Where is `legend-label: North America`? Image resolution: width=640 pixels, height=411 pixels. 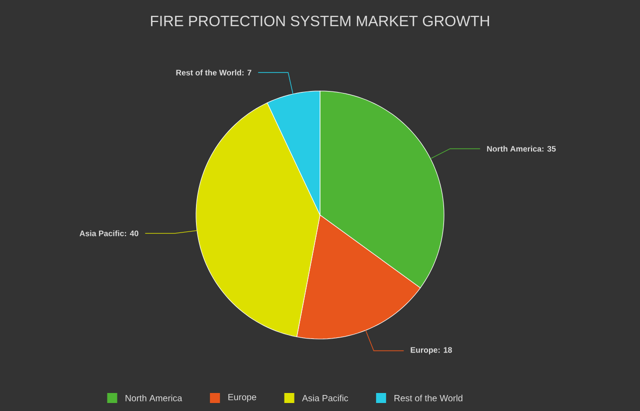 legend-label: North America is located at coordinates (154, 398).